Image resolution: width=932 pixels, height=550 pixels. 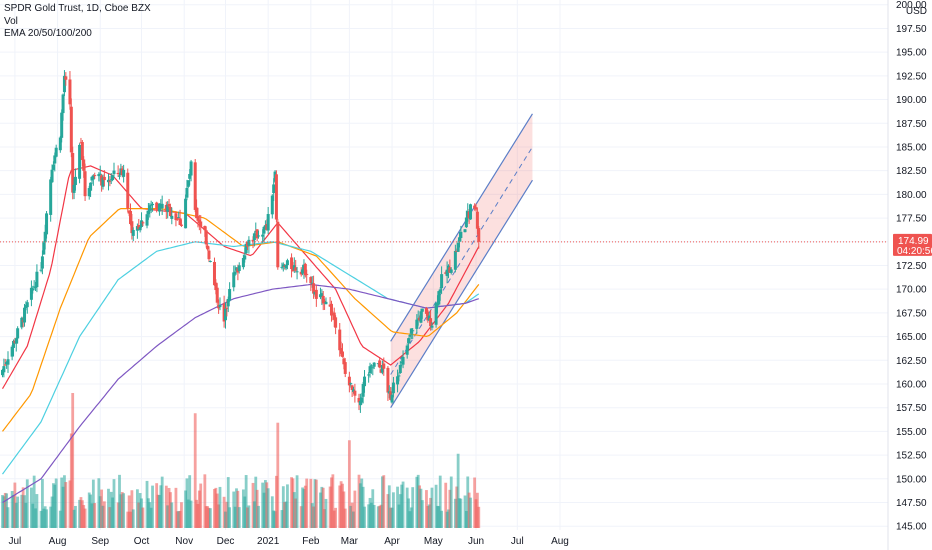 What do you see at coordinates (911, 100) in the screenshot?
I see `y-tick-label: 190.00` at bounding box center [911, 100].